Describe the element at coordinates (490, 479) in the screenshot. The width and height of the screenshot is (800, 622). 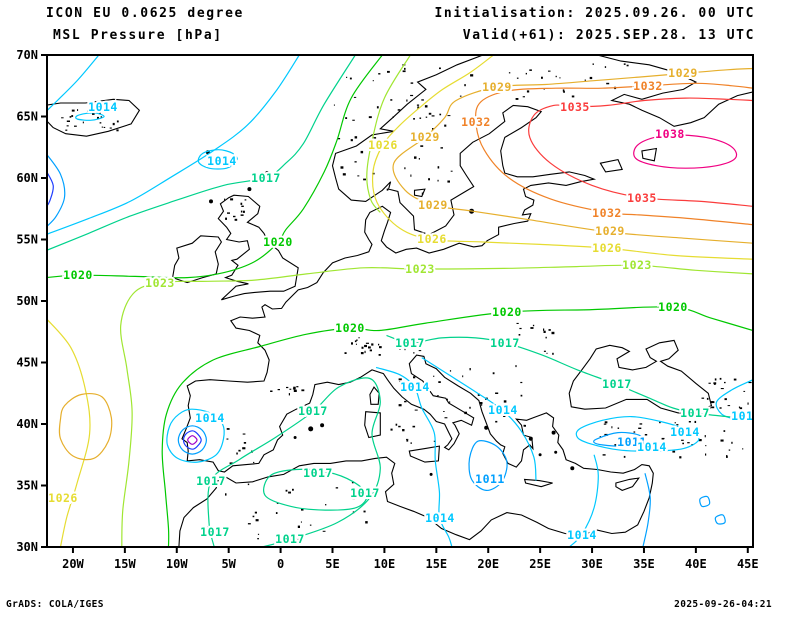
I see `contour-label: 1011` at that location.